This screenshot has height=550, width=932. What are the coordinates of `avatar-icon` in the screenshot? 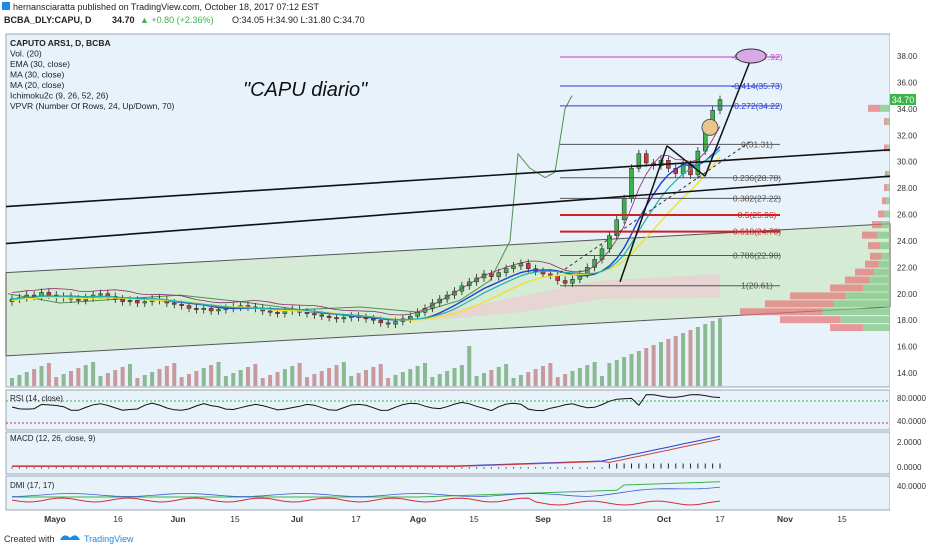 It's located at (6, 6).